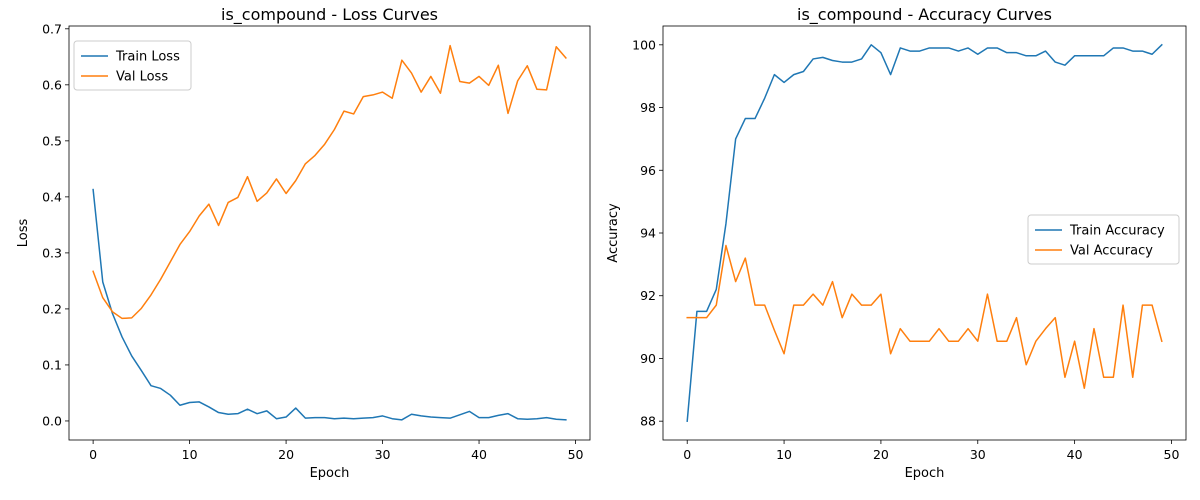  Describe the element at coordinates (648, 170) in the screenshot. I see `y-tick-label: 96` at that location.